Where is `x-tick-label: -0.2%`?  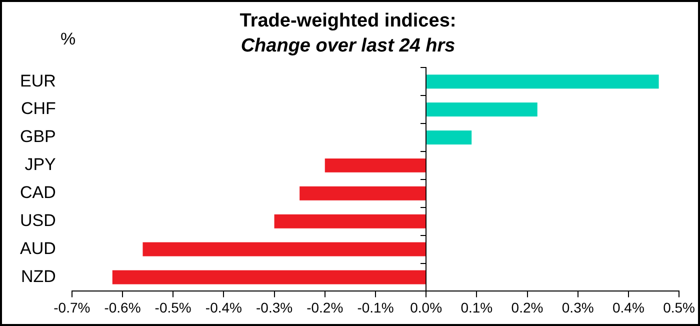 x-tick-label: -0.2% is located at coordinates (325, 307).